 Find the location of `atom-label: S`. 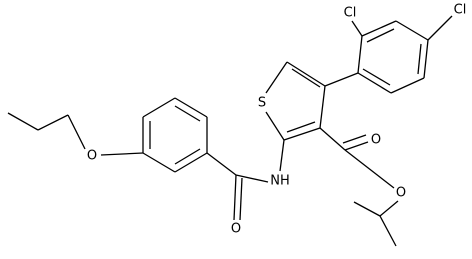

atom-label: S is located at coordinates (262, 103).